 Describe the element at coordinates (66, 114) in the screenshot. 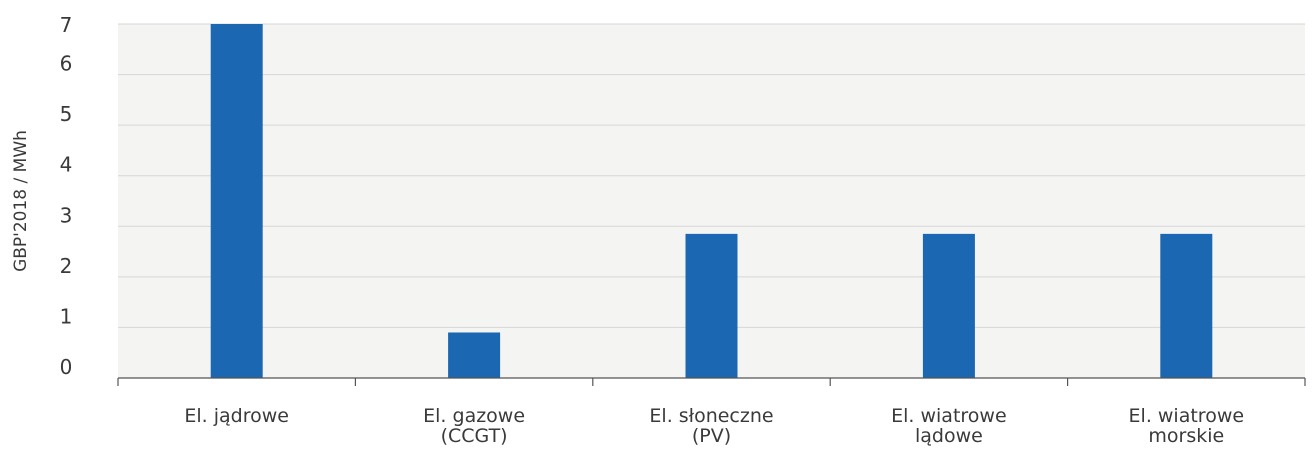

I see `y-tick-label: 5` at that location.